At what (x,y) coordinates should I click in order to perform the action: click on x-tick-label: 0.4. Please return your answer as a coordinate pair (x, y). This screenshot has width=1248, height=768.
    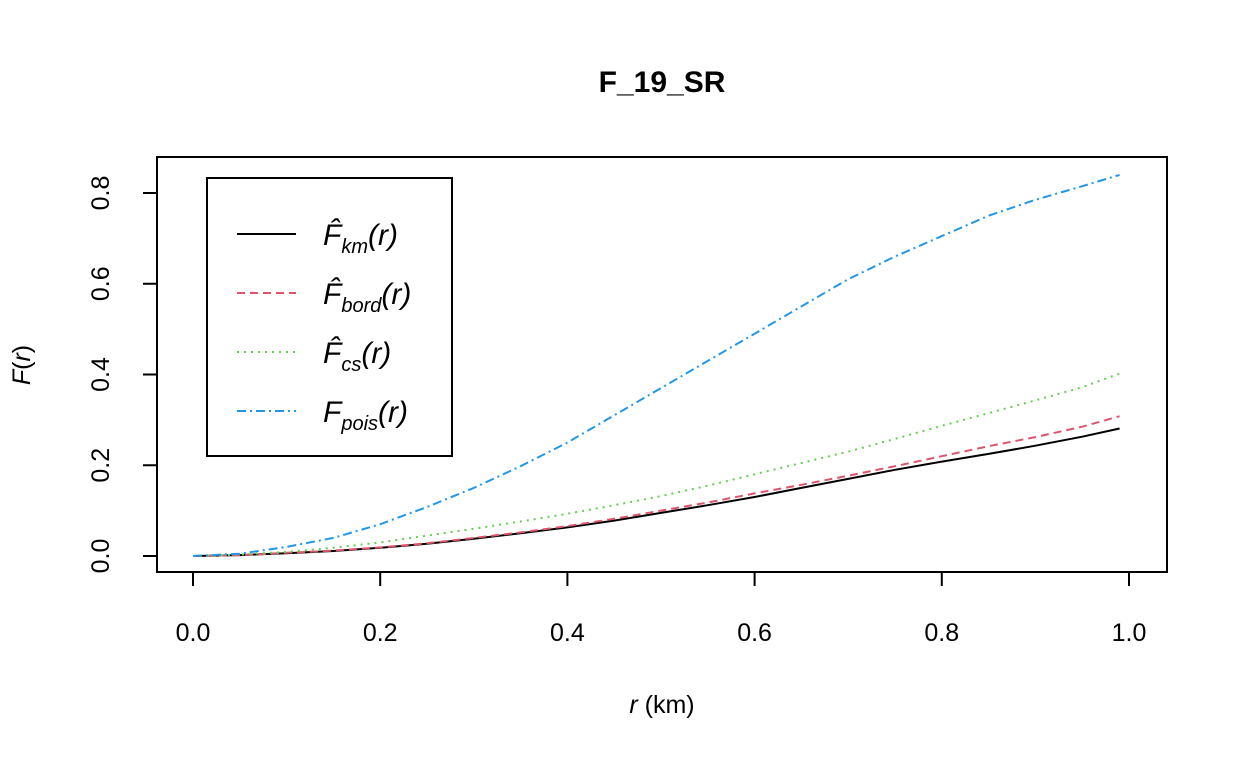
    Looking at the image, I should click on (567, 633).